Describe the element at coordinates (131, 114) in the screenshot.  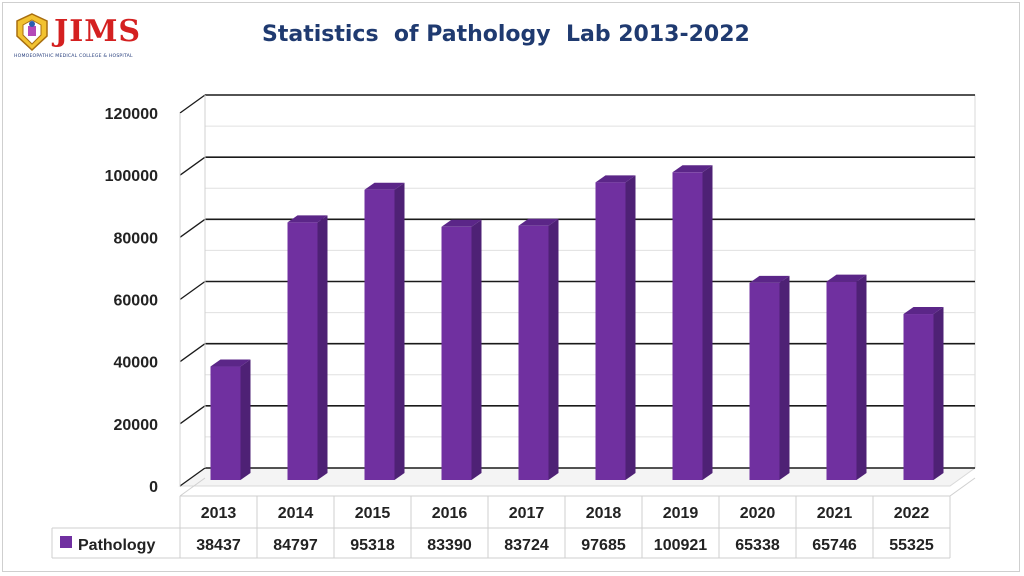
I see `y-tick-label: 120000` at that location.